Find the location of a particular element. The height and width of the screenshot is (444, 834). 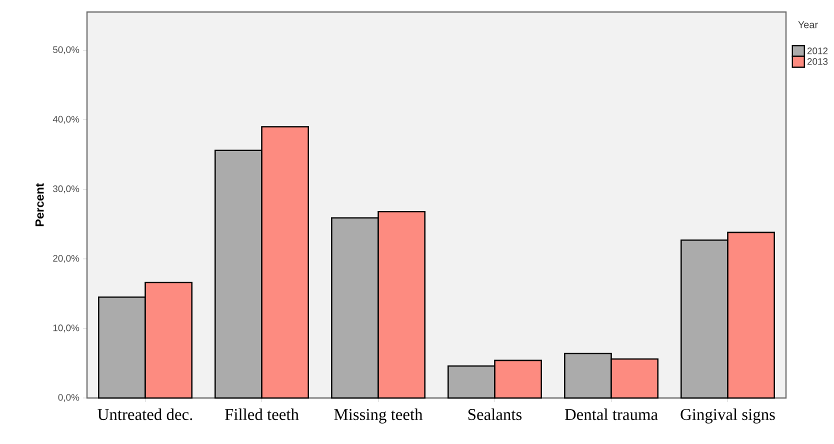

legend-label: 2013 is located at coordinates (817, 61).